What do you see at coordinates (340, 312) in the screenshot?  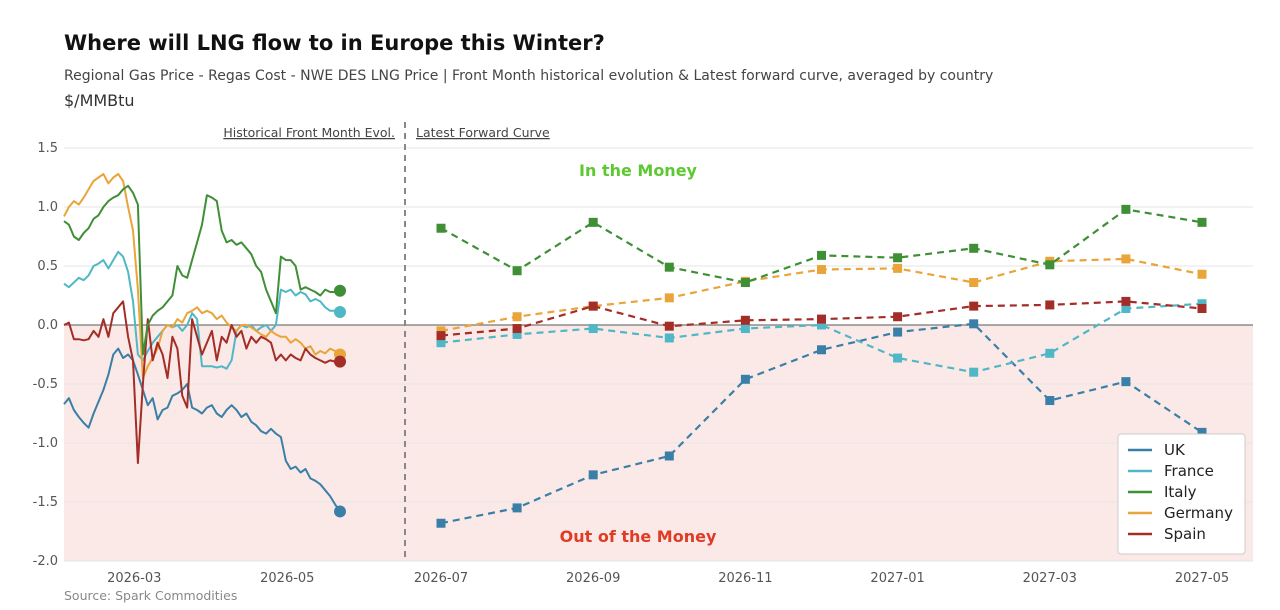 I see `latest-point-france` at bounding box center [340, 312].